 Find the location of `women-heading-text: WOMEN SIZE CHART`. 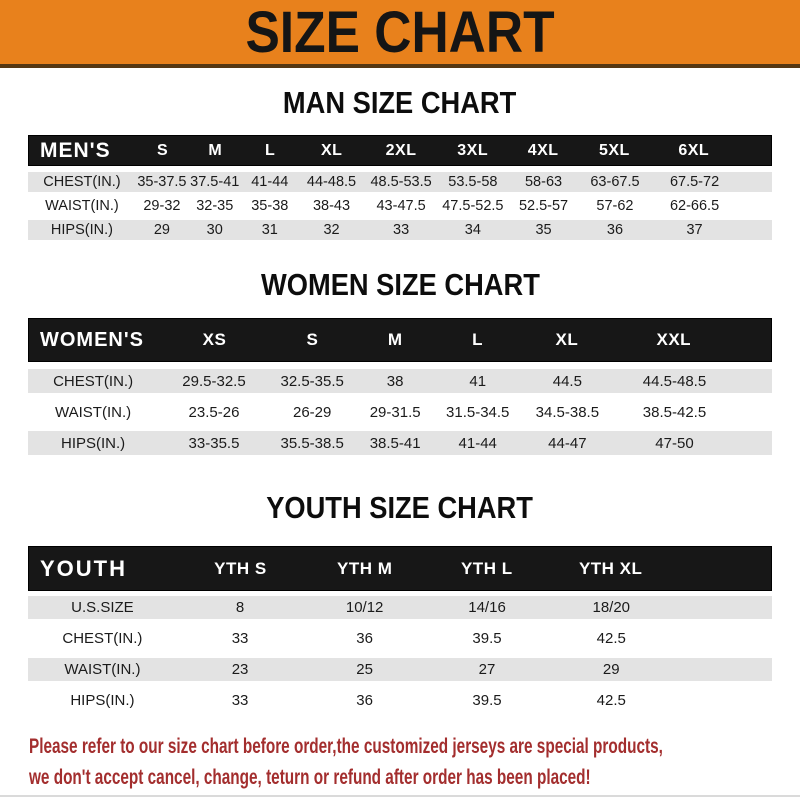

women-heading-text: WOMEN SIZE CHART is located at coordinates (400, 284).